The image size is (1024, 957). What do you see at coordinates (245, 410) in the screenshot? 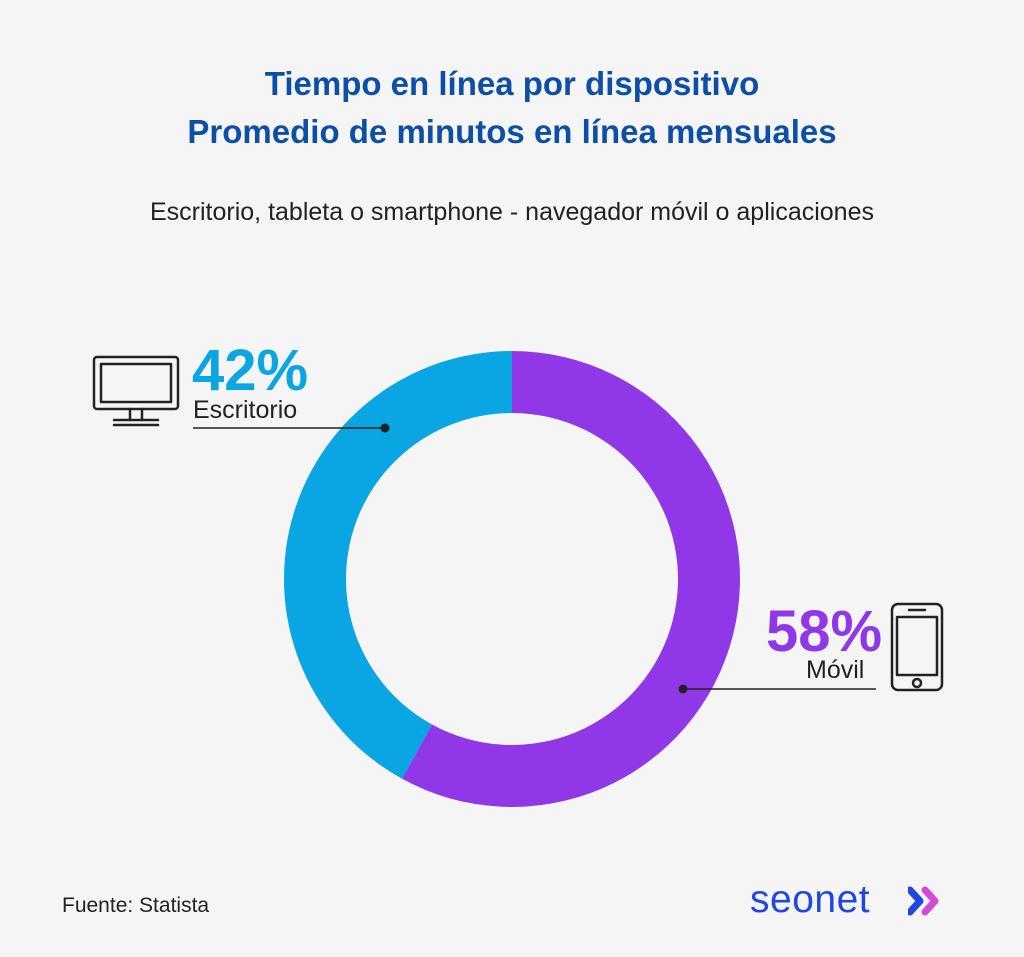
I see `slice-label-escritorio: Escritorio` at bounding box center [245, 410].